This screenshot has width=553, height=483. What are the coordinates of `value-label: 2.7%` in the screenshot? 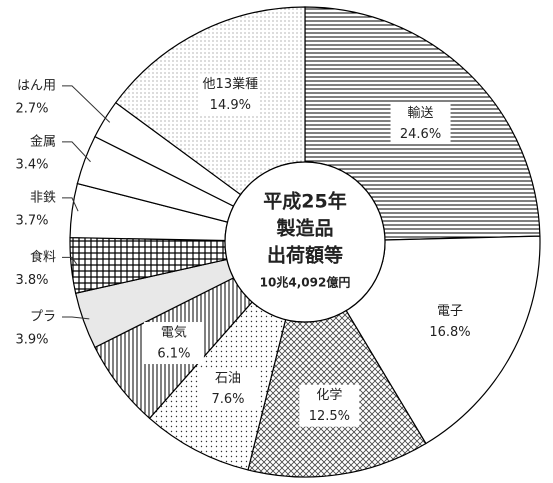 It's located at (31, 108).